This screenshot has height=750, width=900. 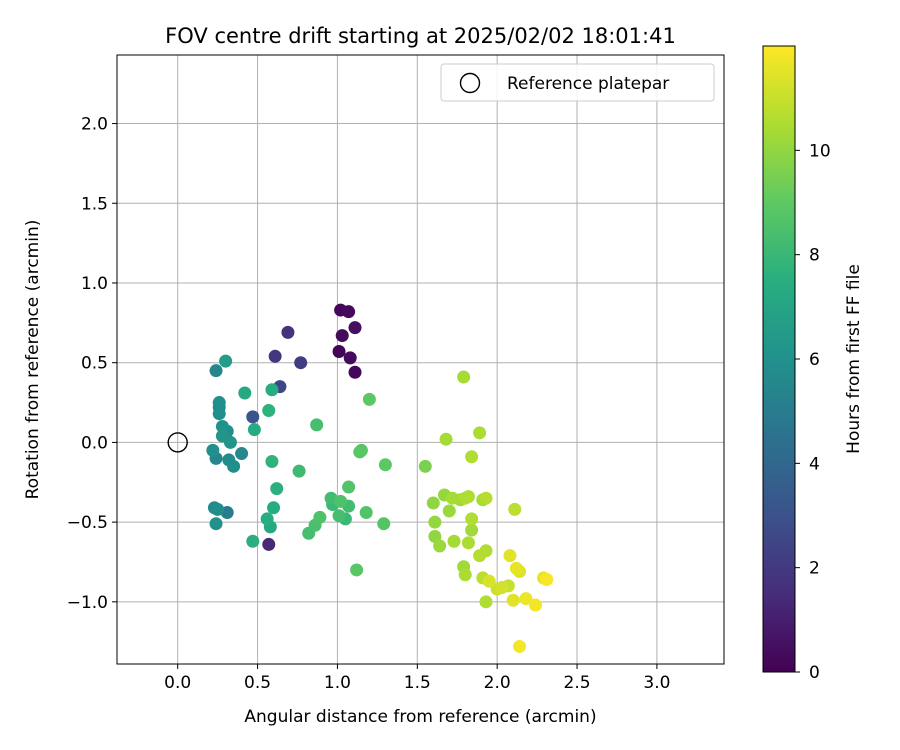 I want to click on legend-box, so click(x=577, y=82).